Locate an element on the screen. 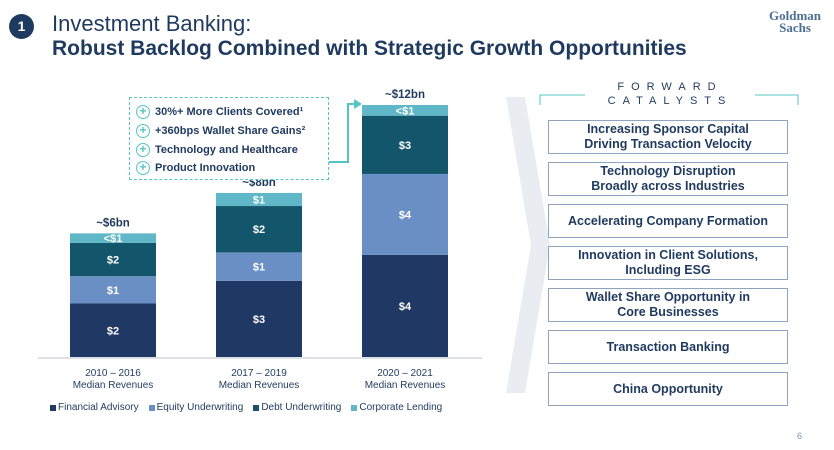  callout-item: + 30%+ More Clients Covered¹ is located at coordinates (219, 112).